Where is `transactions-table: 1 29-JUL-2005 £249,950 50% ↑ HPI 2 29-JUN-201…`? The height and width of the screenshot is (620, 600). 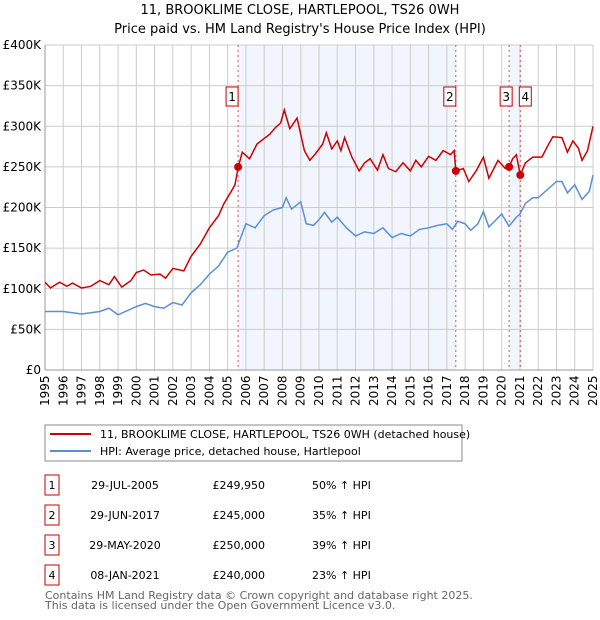
transactions-table: 1 29-JUL-2005 £249,950 50% ↑ HPI 2 29-JUN-201… is located at coordinates (207, 530).